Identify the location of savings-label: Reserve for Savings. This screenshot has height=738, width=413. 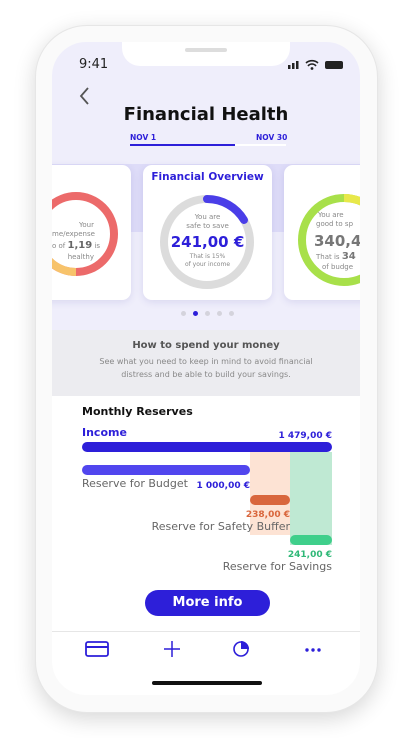
(277, 566).